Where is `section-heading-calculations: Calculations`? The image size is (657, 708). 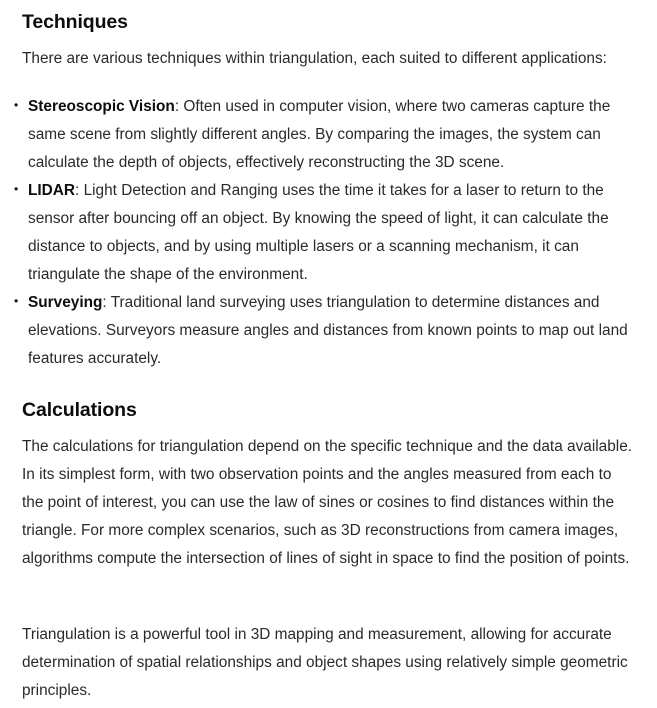
section-heading-calculations: Calculations is located at coordinates (79, 410).